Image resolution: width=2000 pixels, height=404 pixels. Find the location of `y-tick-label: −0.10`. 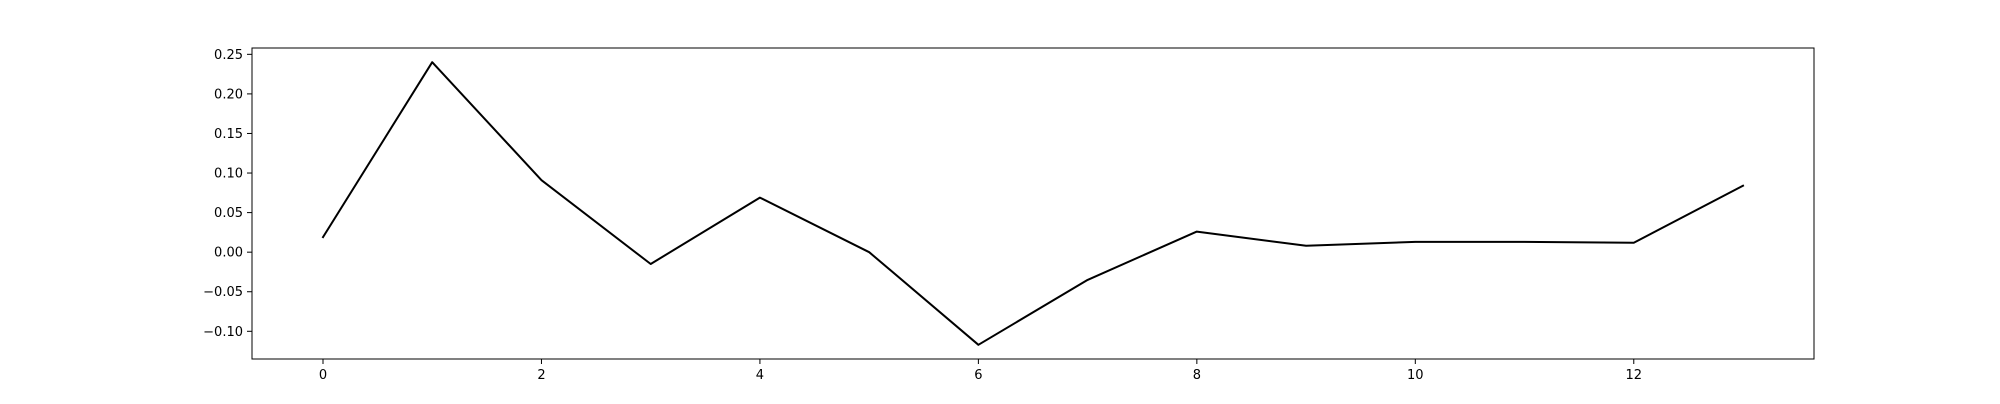

y-tick-label: −0.10 is located at coordinates (223, 332).